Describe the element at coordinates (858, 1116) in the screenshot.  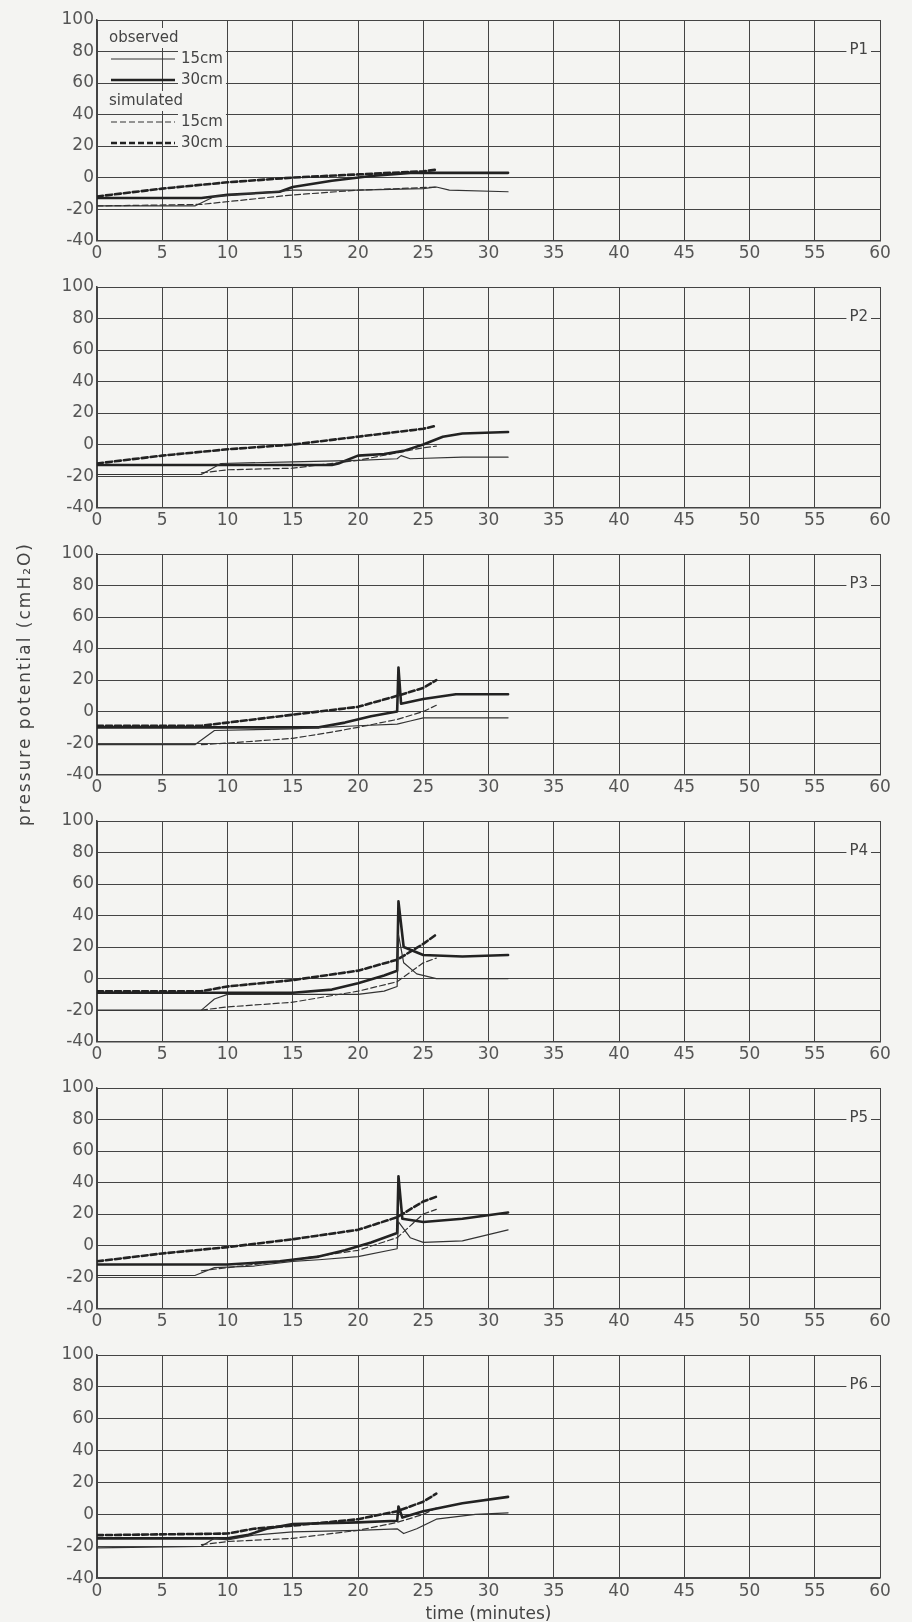
I see `text: P5` at that location.